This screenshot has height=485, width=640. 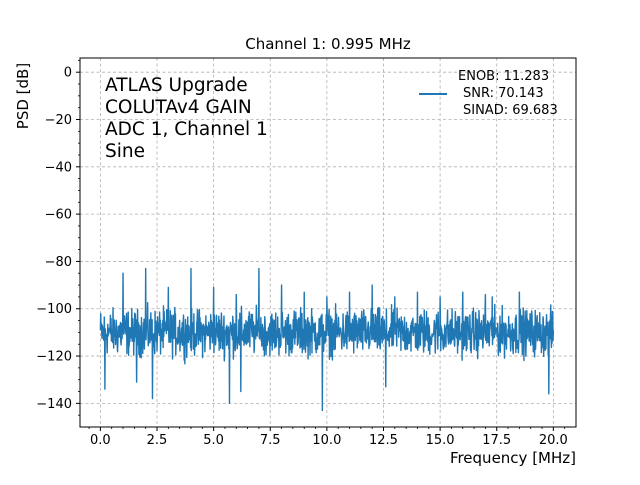 What do you see at coordinates (58, 167) in the screenshot?
I see `y-tick-label: −40` at bounding box center [58, 167].